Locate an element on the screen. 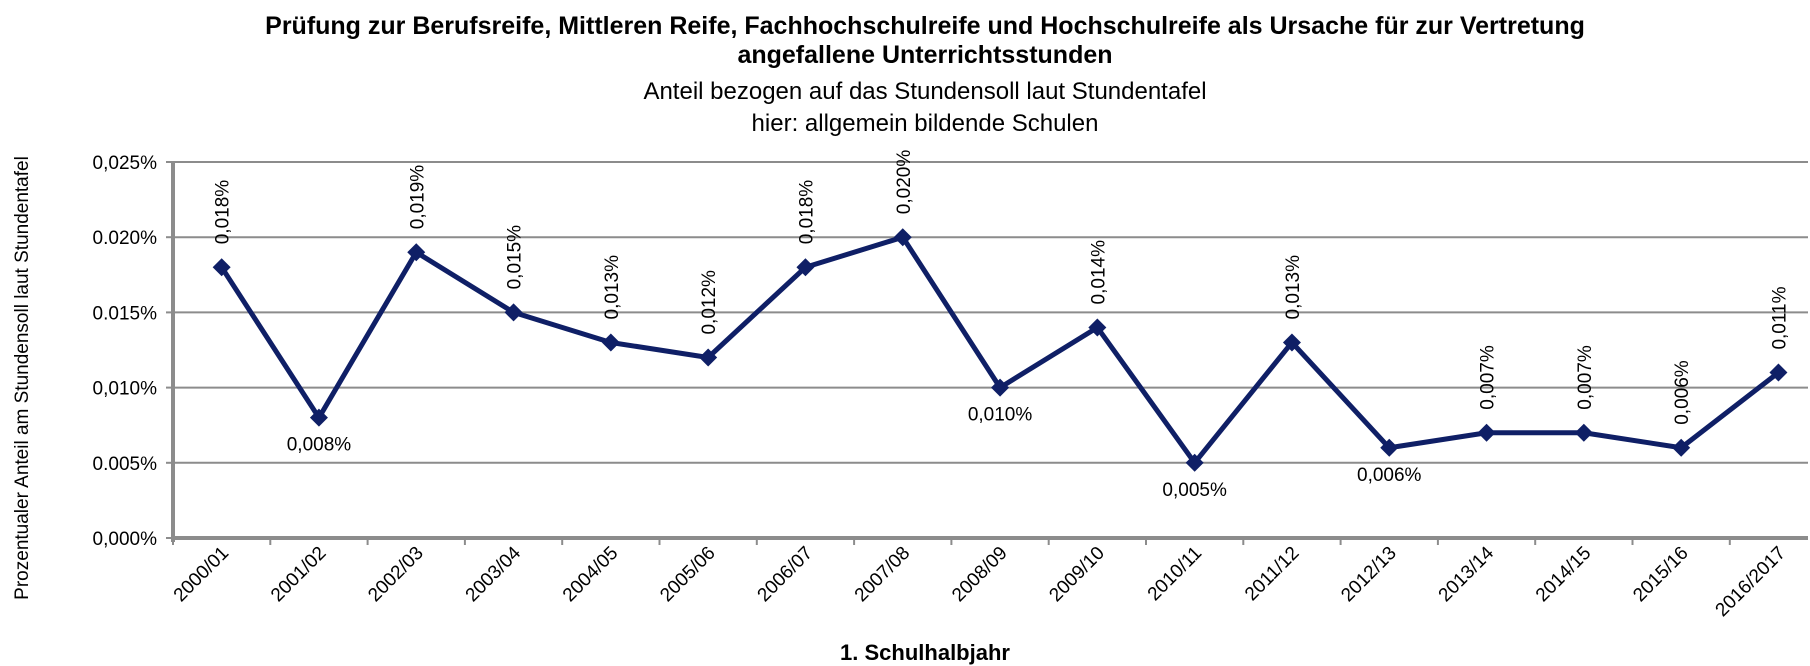  chart-subtitle: hier: allgemein bildende Schulen is located at coordinates (925, 123).